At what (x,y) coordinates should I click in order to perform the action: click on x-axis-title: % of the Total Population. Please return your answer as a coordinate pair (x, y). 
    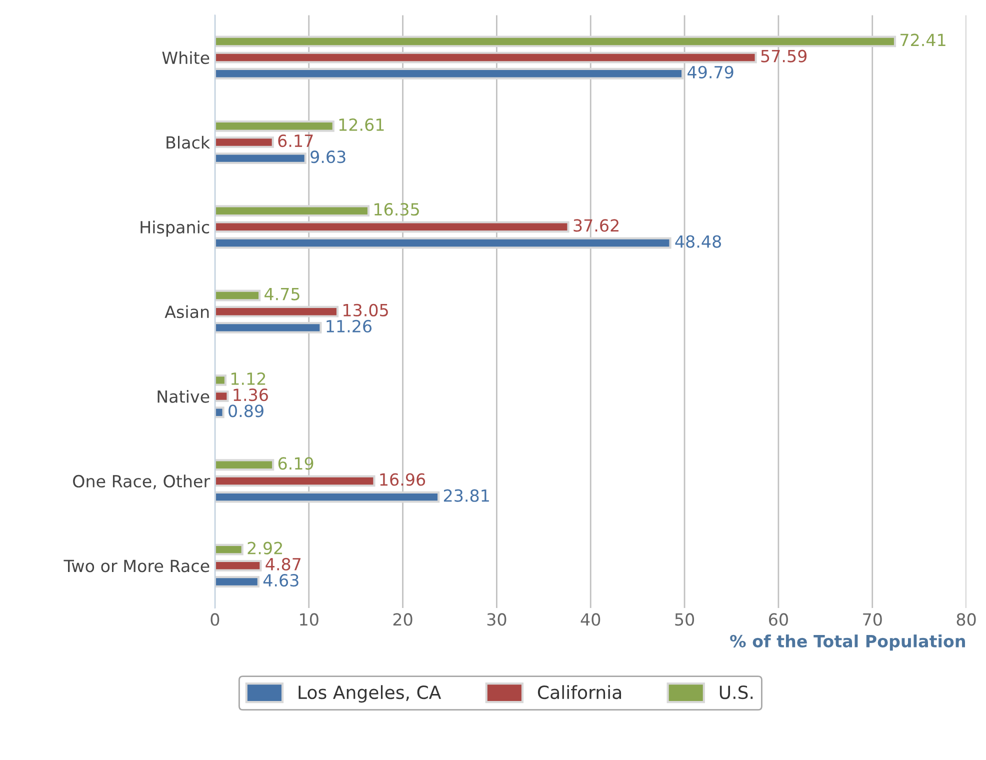
    Looking at the image, I should click on (847, 642).